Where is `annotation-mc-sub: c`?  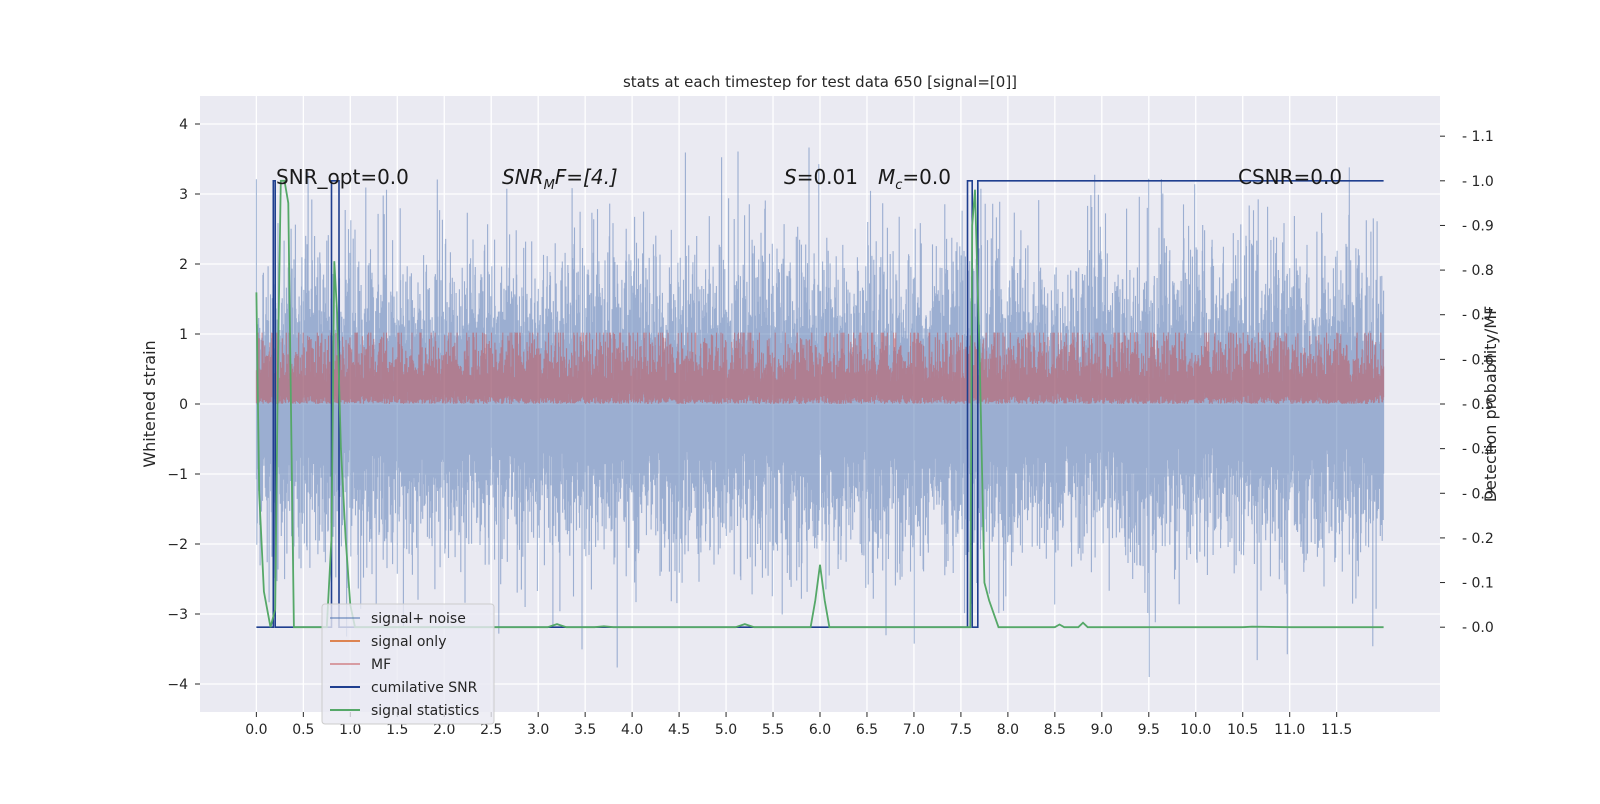 annotation-mc-sub: c is located at coordinates (898, 185).